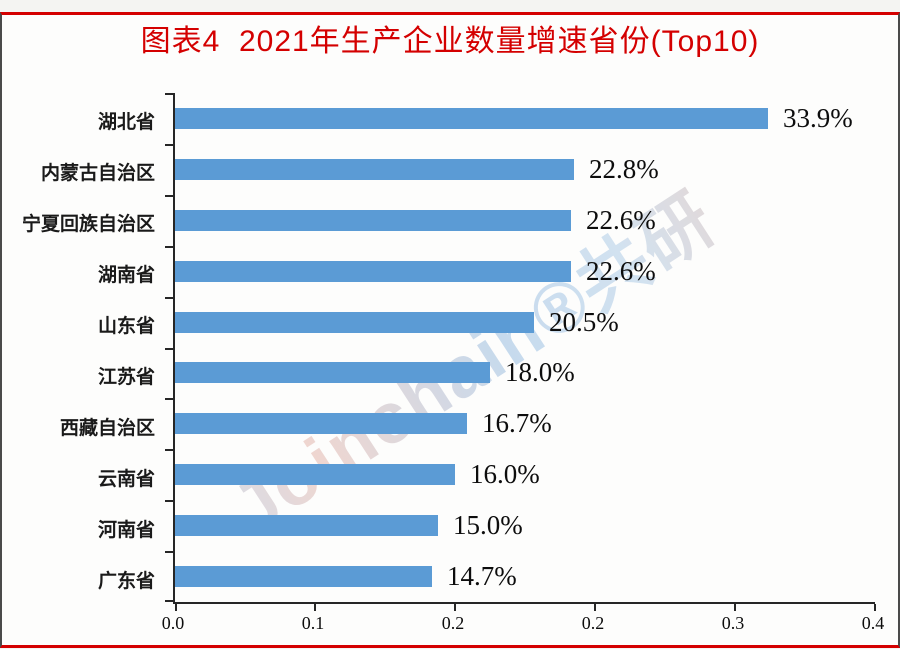 Image resolution: width=900 pixels, height=649 pixels. What do you see at coordinates (126, 530) in the screenshot?
I see `category-label: 河南省` at bounding box center [126, 530].